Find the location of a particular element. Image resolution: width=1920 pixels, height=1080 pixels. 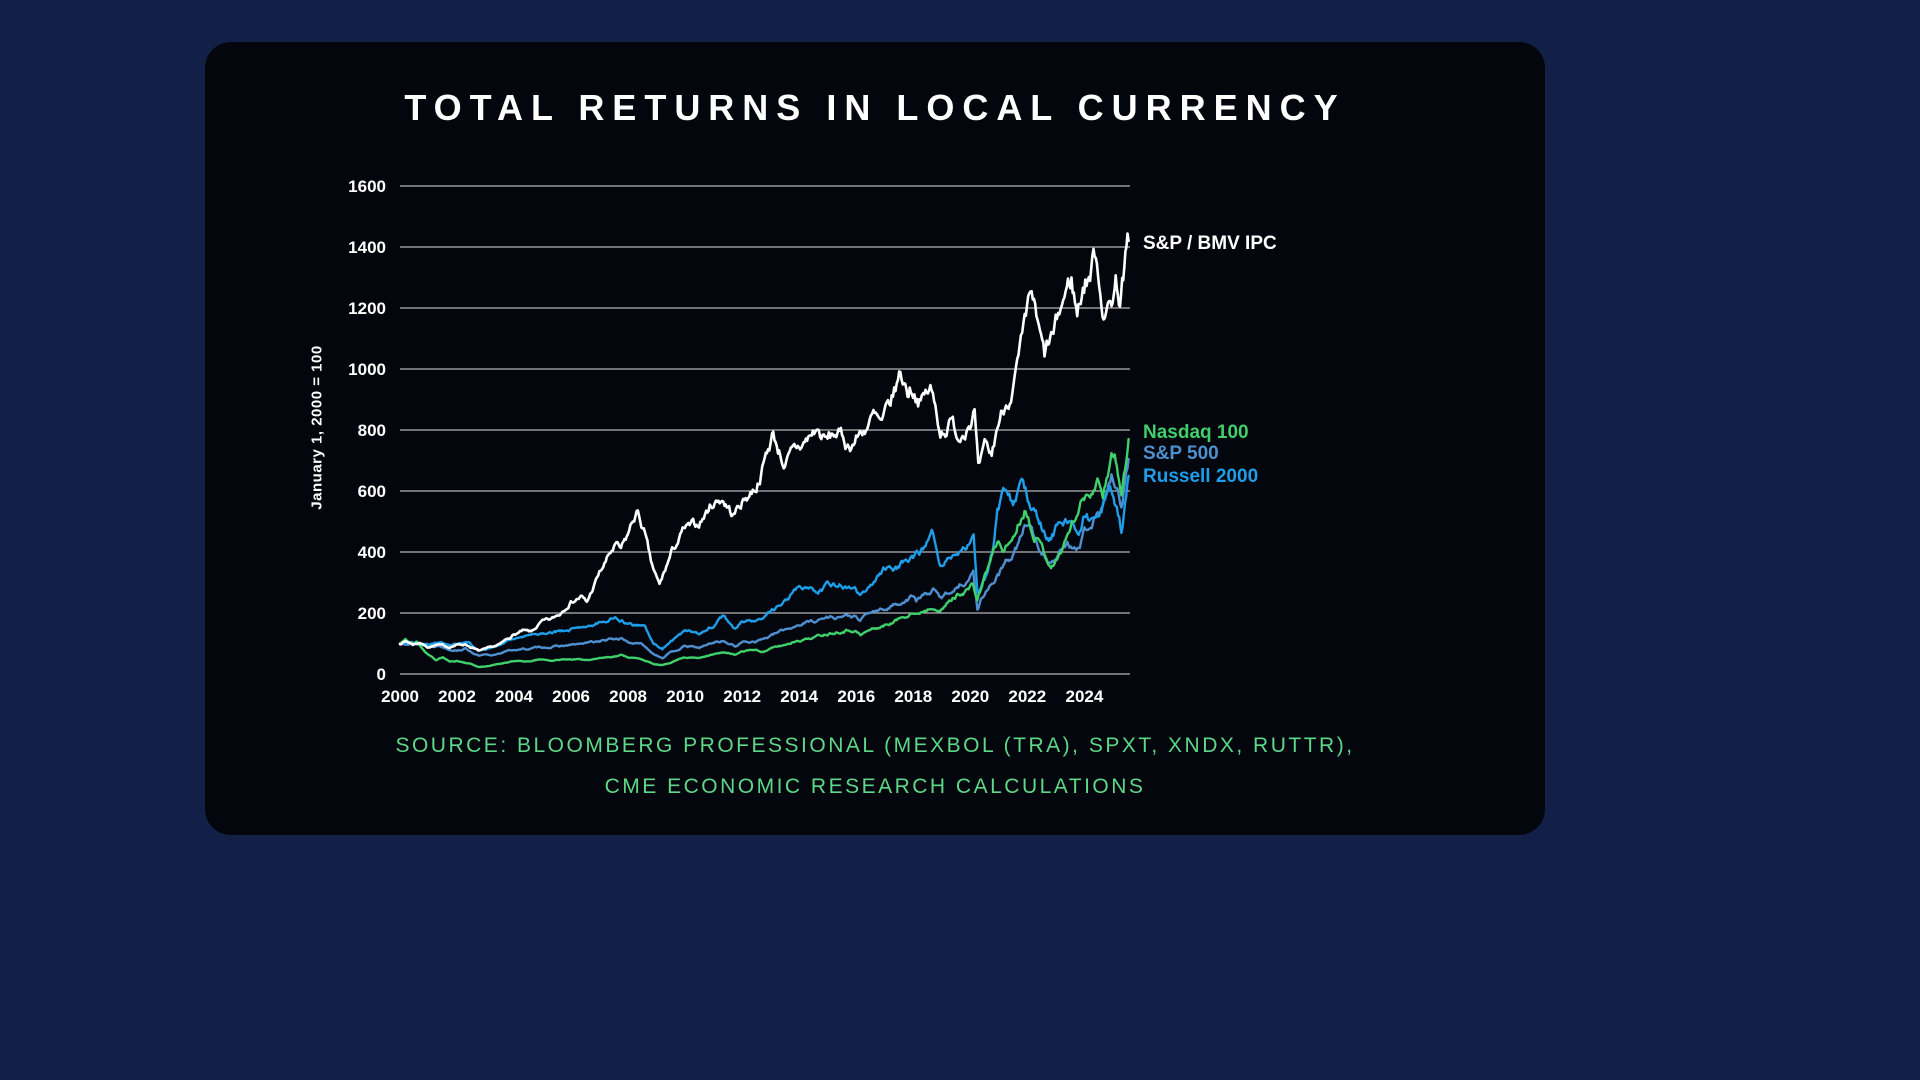

x-tick-label: 2002 is located at coordinates (457, 696).